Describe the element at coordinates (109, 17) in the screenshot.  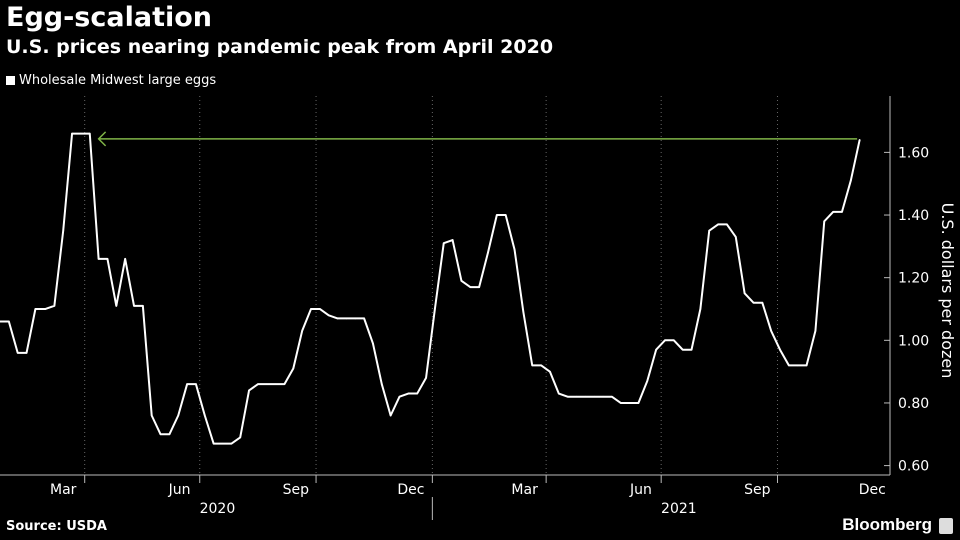
I see `chart-title: Egg-scalation` at that location.